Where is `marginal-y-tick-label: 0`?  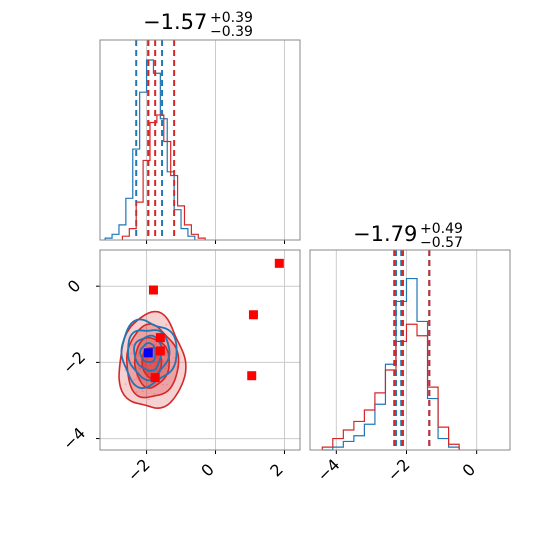 marginal-y-tick-label: 0 is located at coordinates (468, 470).